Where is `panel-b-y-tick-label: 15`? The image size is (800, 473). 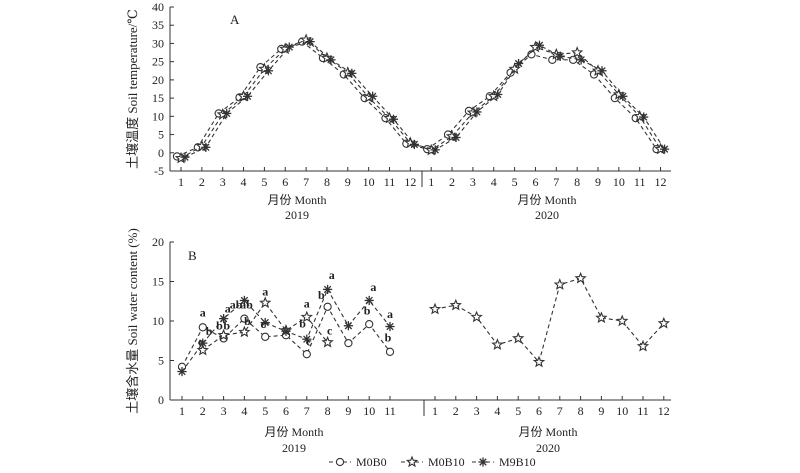
panel-b-y-tick-label: 15 is located at coordinates (158, 282).